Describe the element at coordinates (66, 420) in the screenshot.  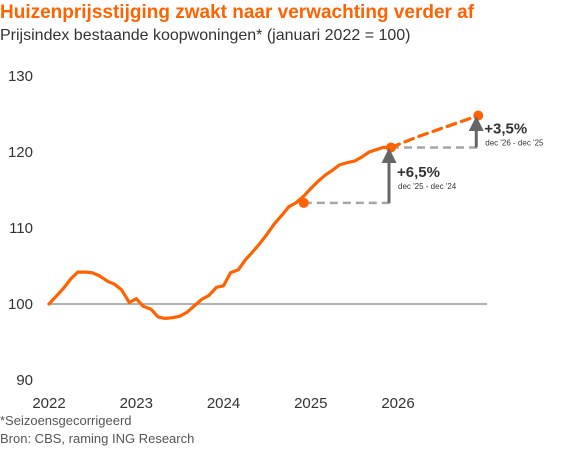
I see `footnote: *Seizoensgecorrigeerd` at that location.